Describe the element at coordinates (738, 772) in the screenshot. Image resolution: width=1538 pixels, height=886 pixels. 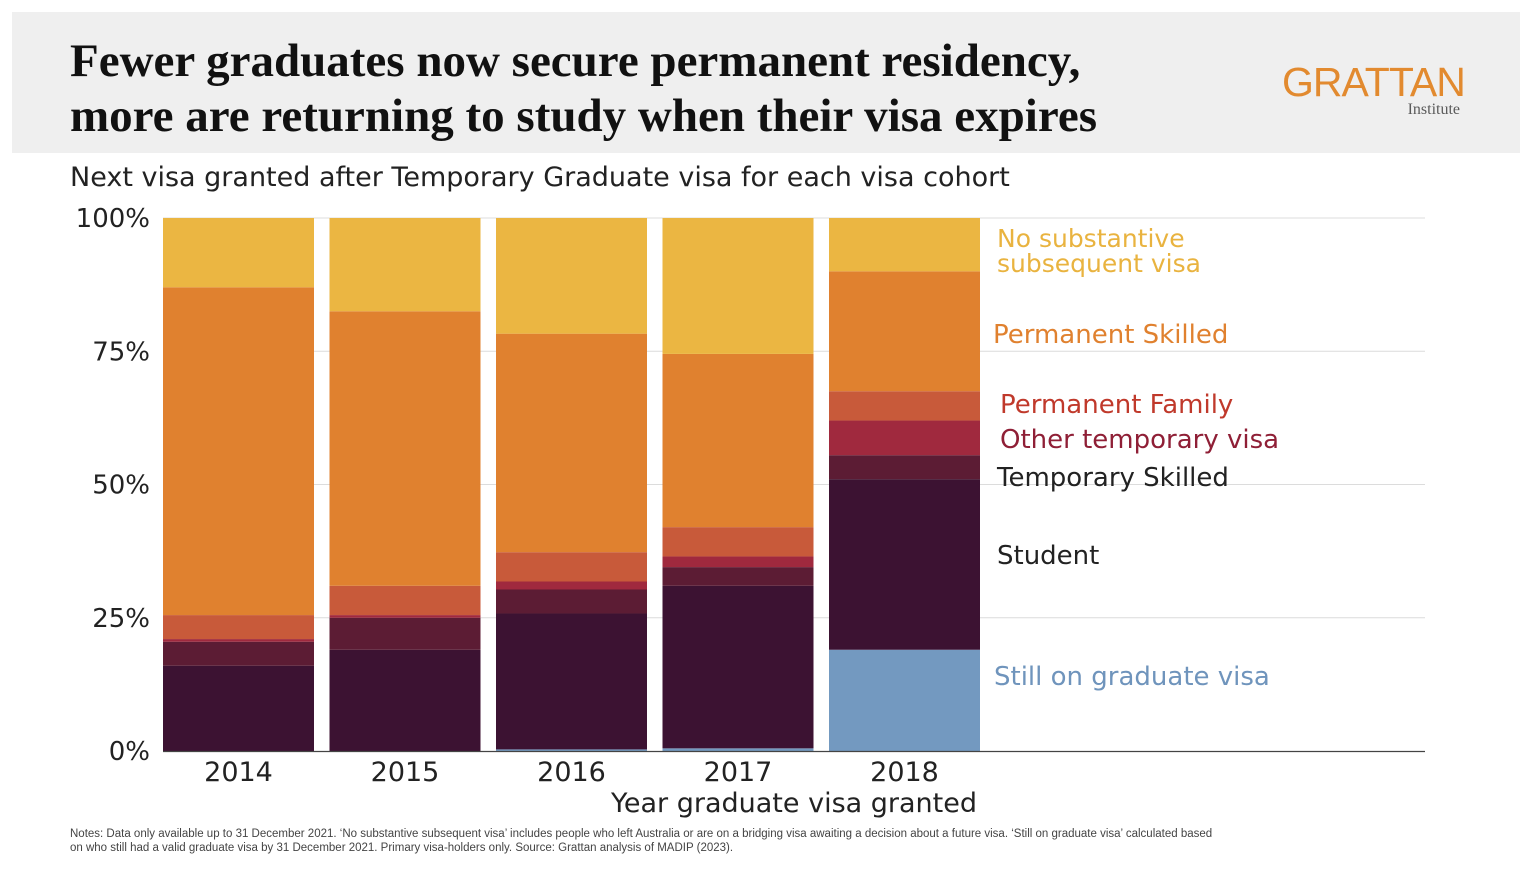
I see `x-tick-label-2017: 2017` at that location.